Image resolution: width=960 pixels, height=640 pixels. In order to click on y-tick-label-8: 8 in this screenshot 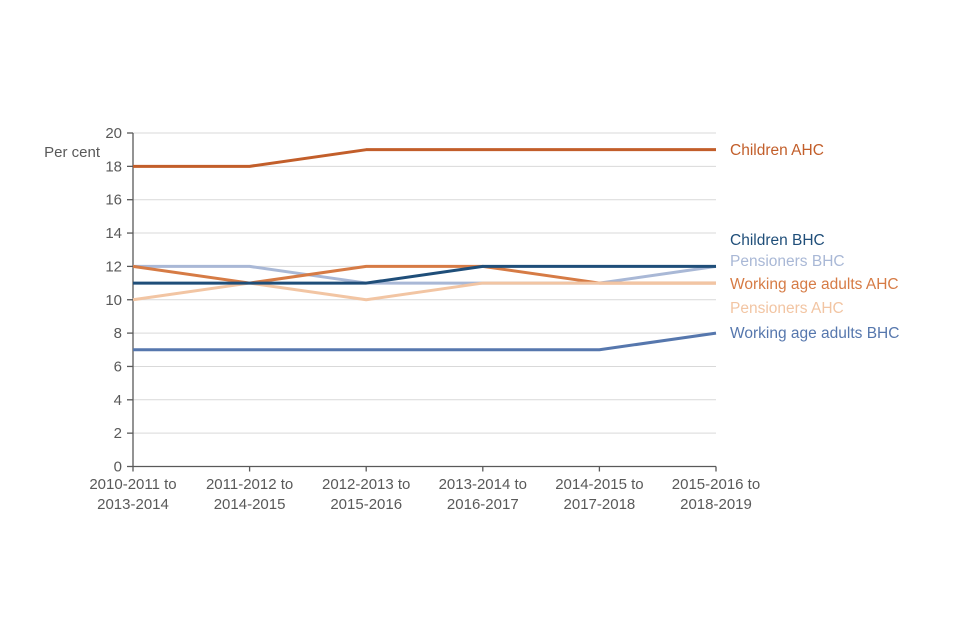, I will do `click(118, 333)`.